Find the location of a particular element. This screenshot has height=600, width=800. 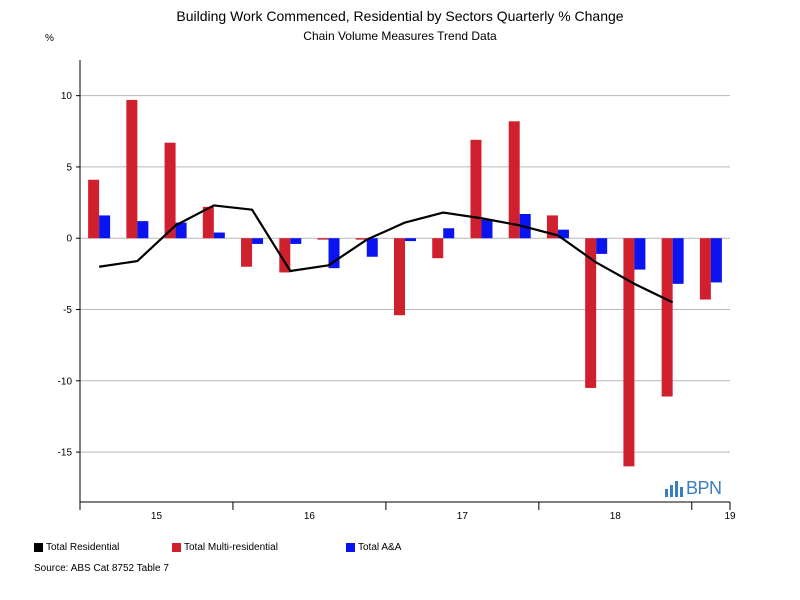

bpn-logo-text: BPN is located at coordinates (704, 488).